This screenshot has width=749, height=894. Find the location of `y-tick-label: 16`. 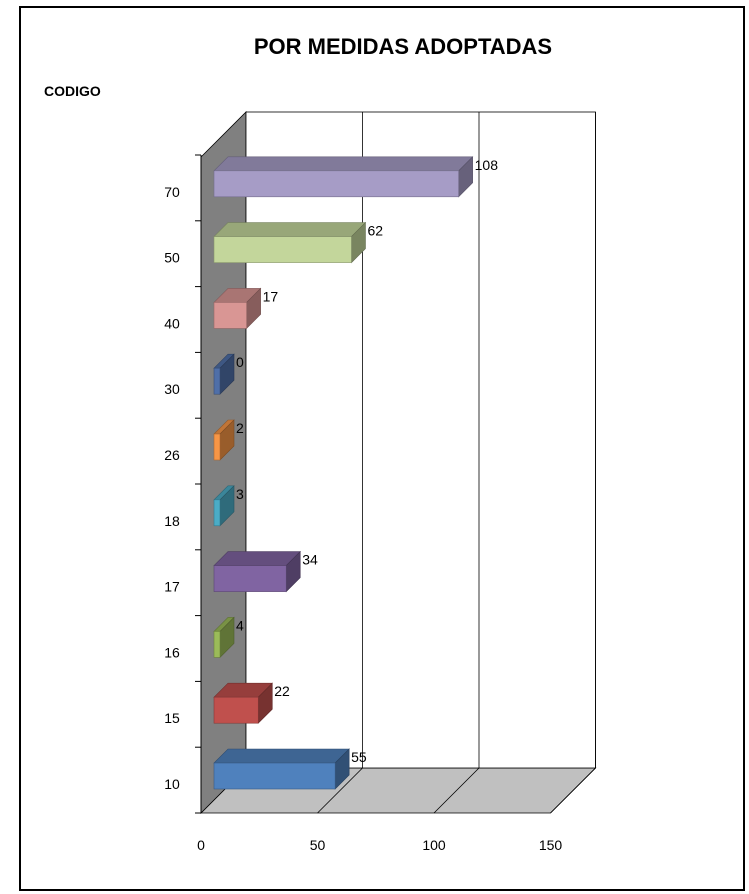

y-tick-label: 16 is located at coordinates (172, 652).